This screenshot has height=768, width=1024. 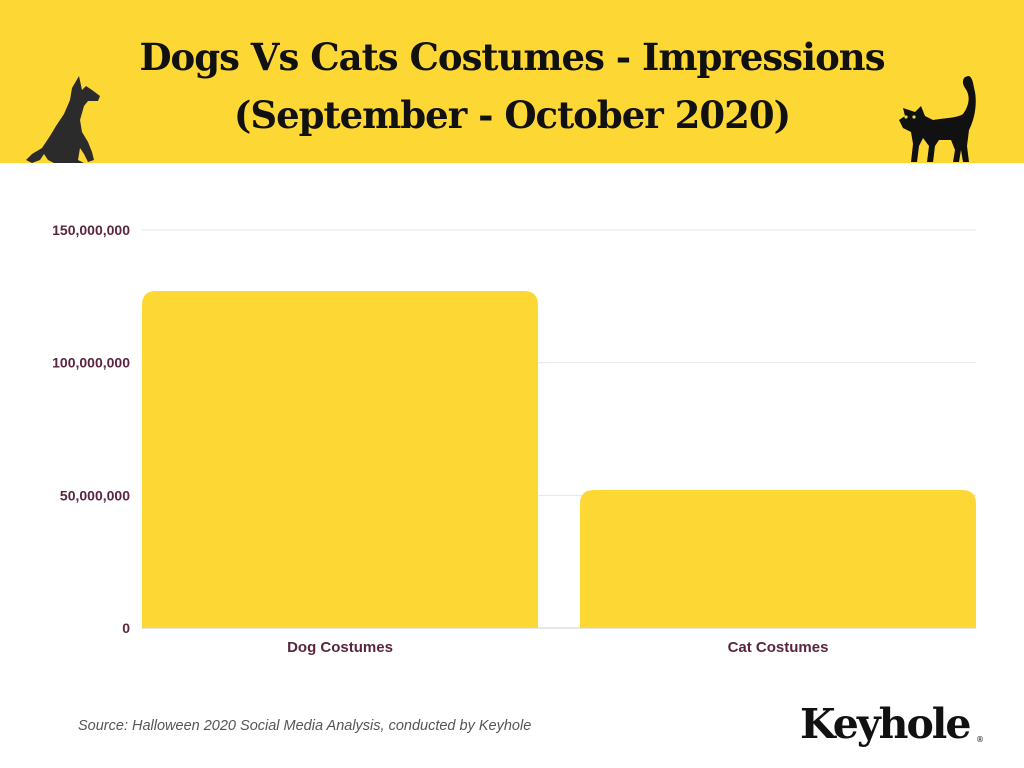 What do you see at coordinates (63, 119) in the screenshot?
I see `dog-silhouette-icon` at bounding box center [63, 119].